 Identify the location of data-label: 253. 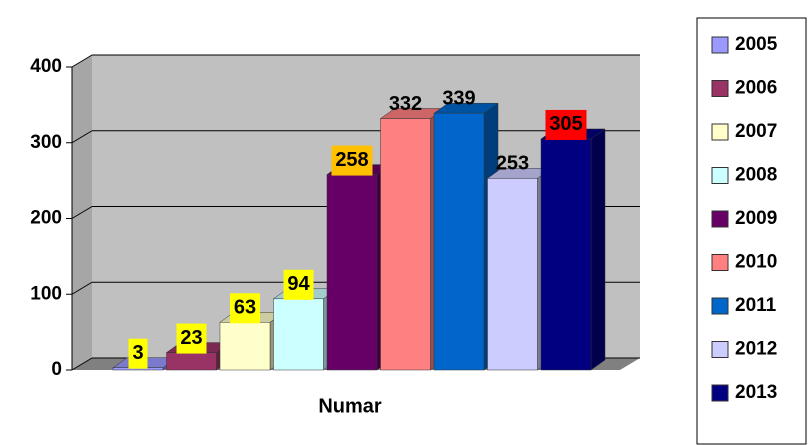
(512, 164).